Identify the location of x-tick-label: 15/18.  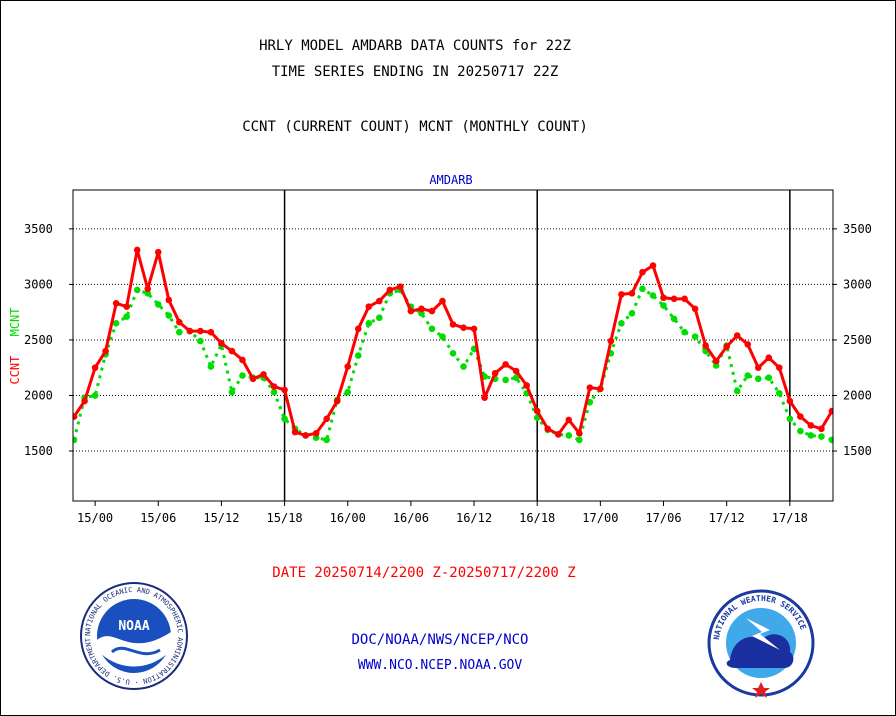
(285, 518).